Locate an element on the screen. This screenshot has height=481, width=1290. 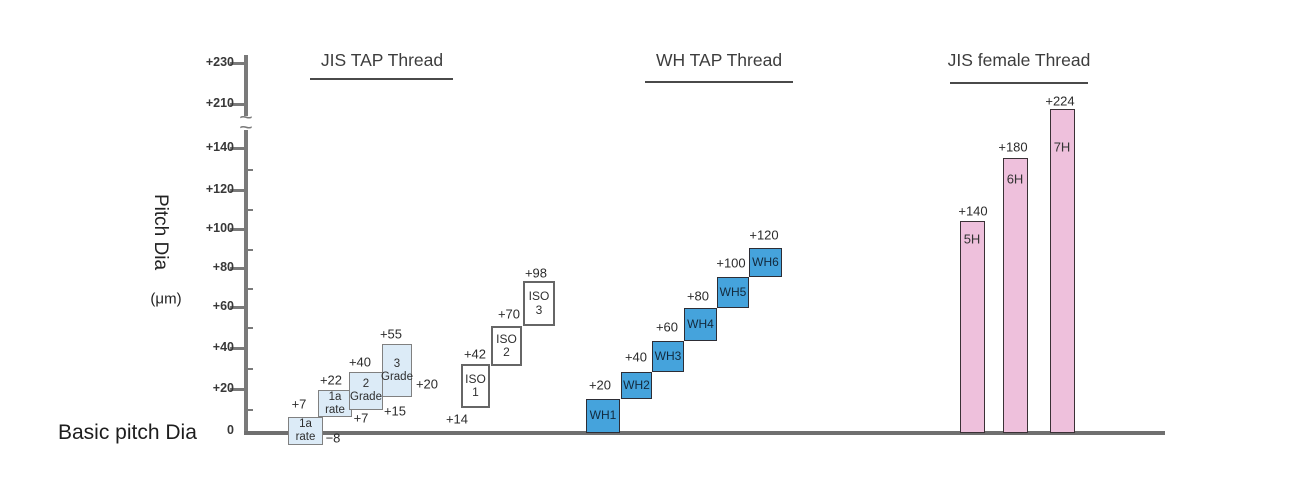
tolerance-box-wh5: WH5 is located at coordinates (733, 292).